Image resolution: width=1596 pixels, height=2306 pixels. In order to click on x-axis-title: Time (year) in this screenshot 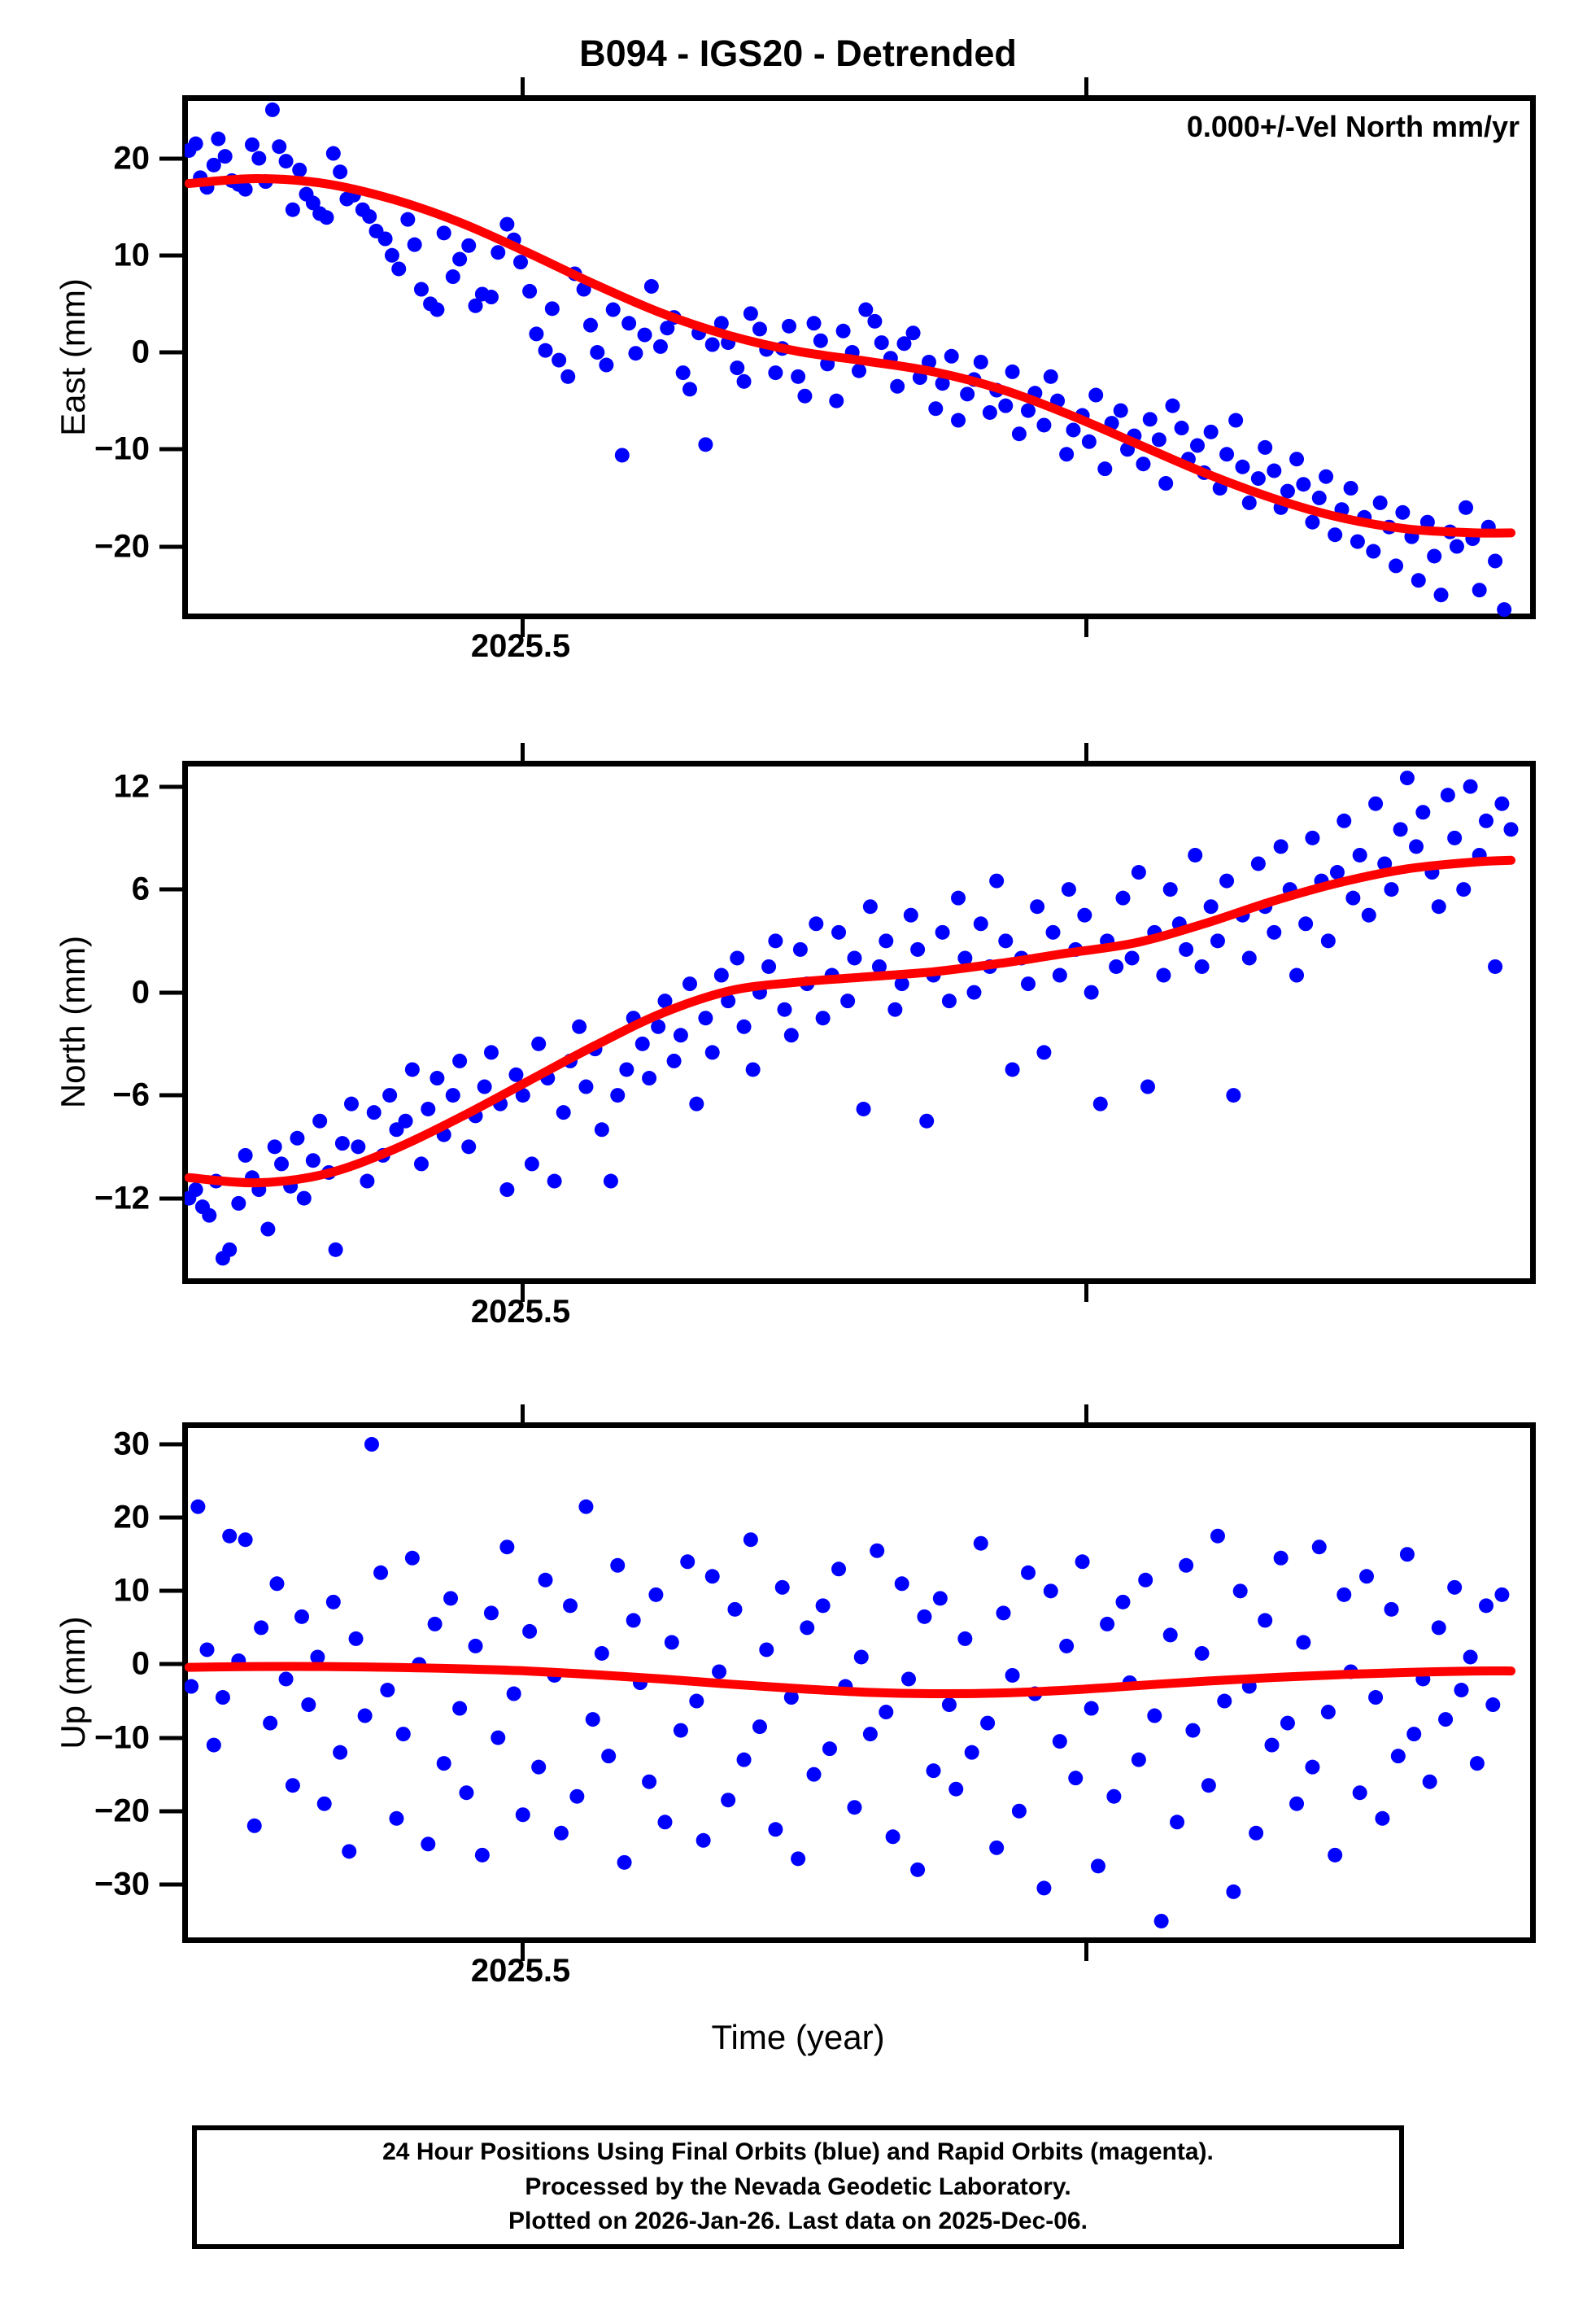, I will do `click(798, 2037)`.